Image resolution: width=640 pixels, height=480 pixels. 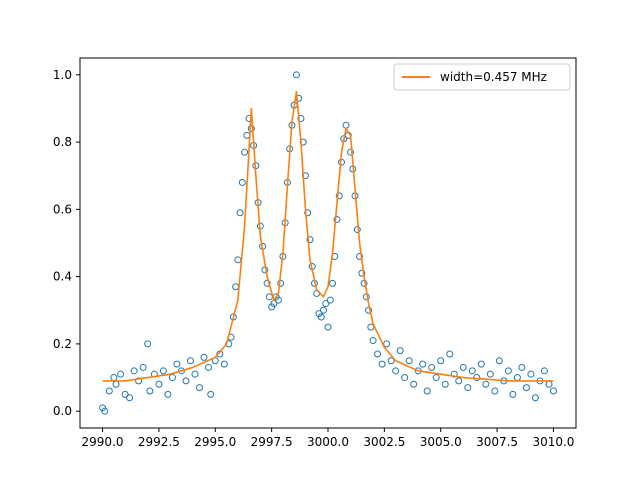 I want to click on x-tick-label: 3007.5, so click(x=497, y=442).